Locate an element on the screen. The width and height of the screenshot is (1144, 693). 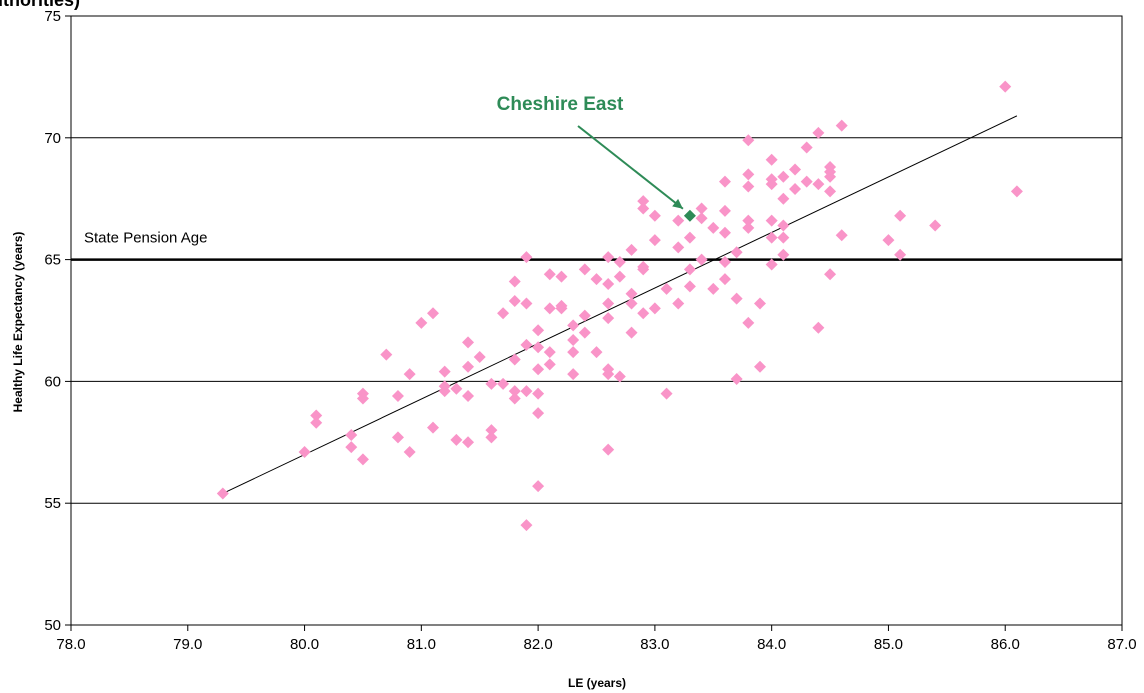
y-tick-label: 50 is located at coordinates (52, 625).